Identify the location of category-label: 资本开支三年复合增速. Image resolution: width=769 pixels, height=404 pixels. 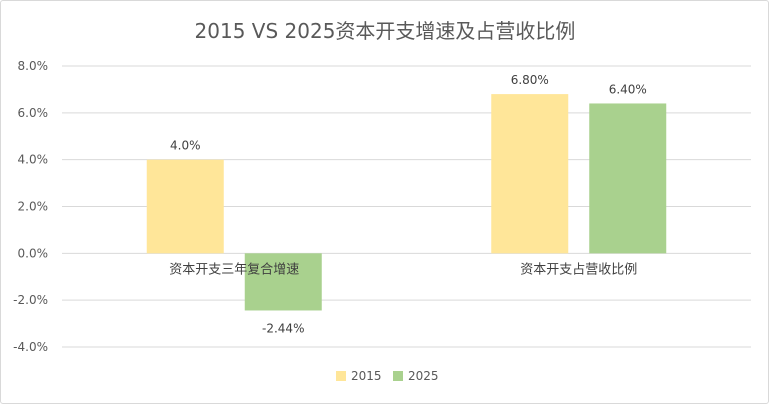
(234, 269).